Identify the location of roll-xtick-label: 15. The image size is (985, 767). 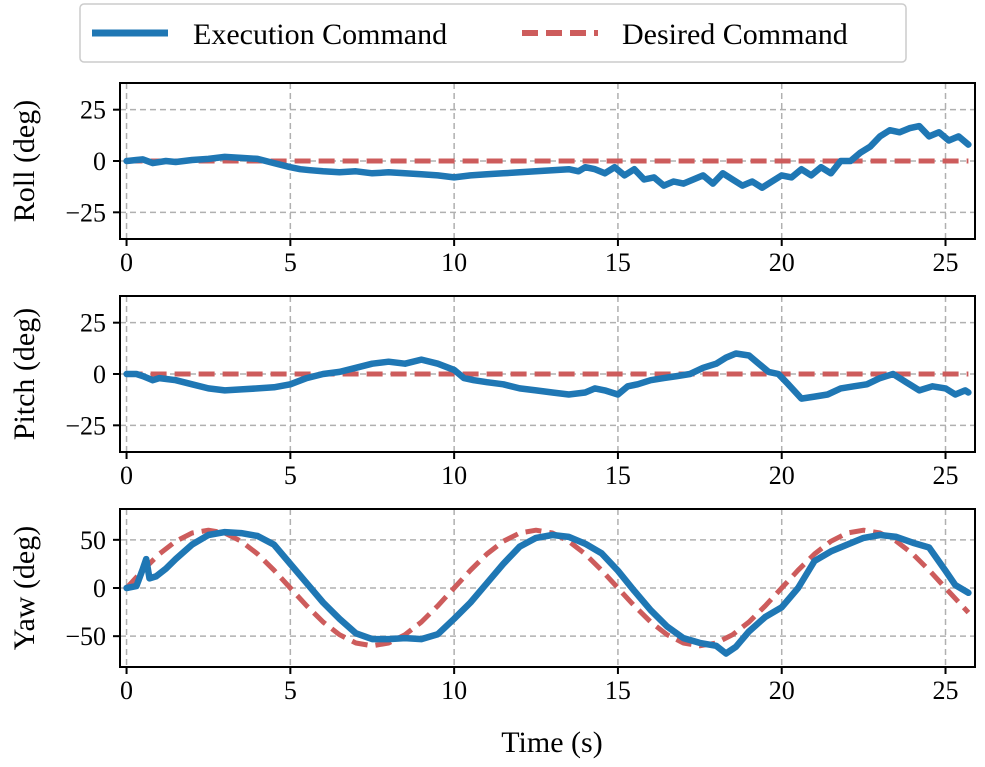
(618, 262).